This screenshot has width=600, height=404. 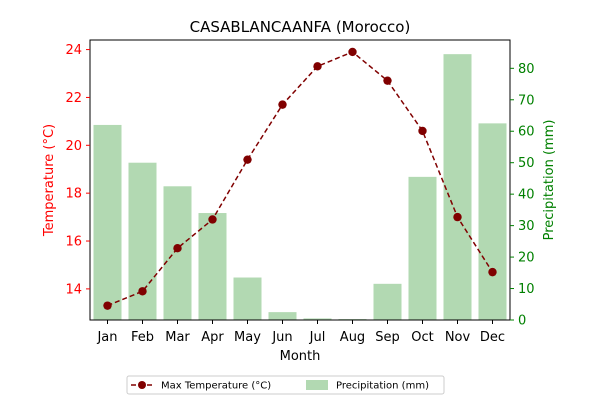 What do you see at coordinates (247, 159) in the screenshot?
I see `temperature-point-may` at bounding box center [247, 159].